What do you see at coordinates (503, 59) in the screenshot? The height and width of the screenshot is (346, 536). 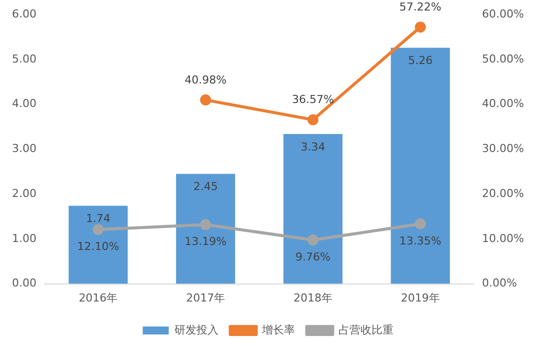 I see `y2-tick-label: 50.00%` at bounding box center [503, 59].